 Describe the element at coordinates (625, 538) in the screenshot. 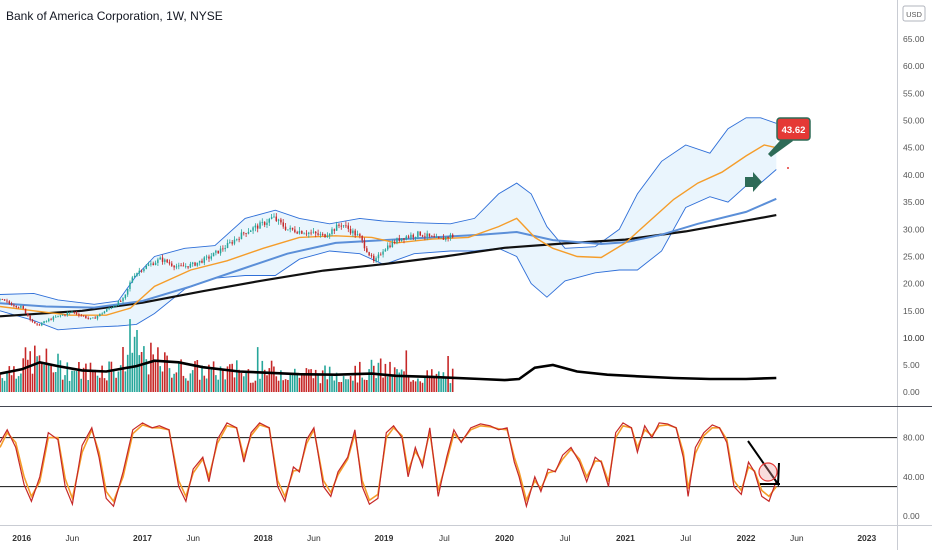

I see `time-axis-tick: 2021` at that location.